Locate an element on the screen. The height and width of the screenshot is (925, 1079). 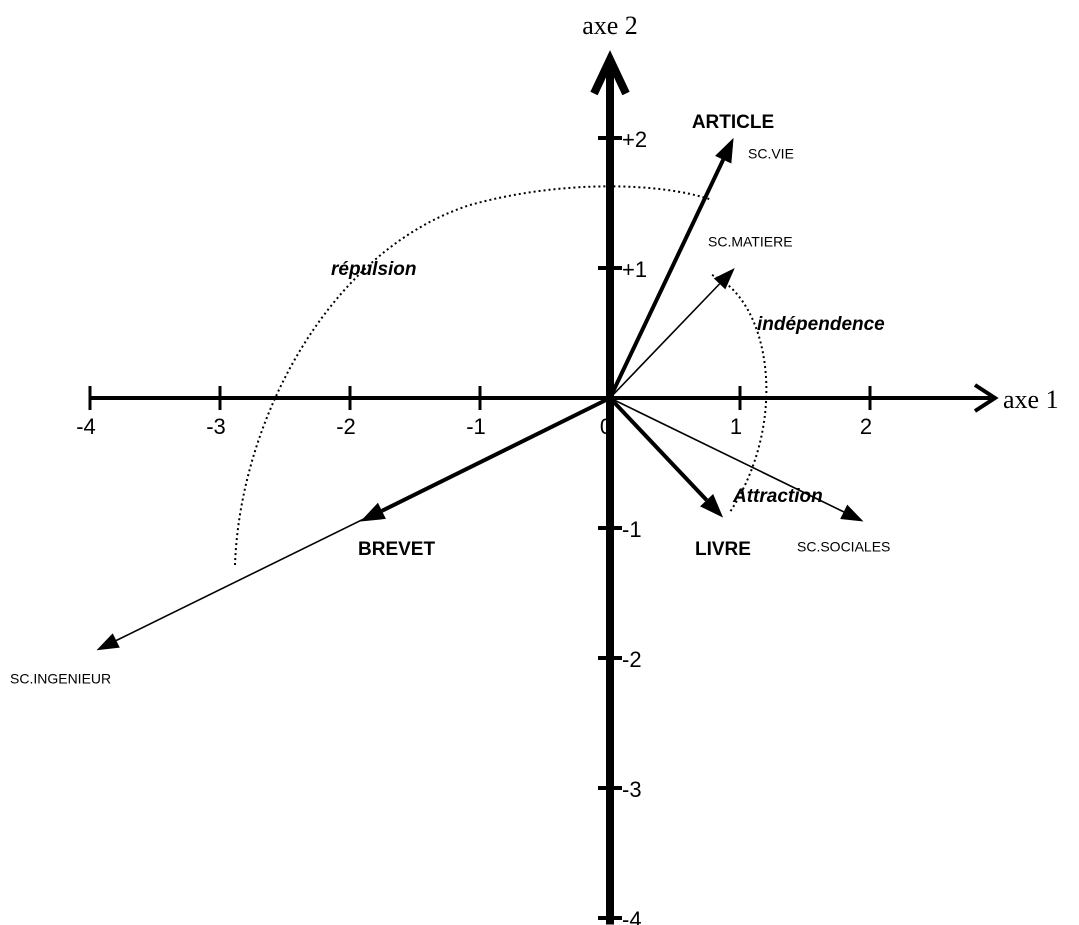
y-tick-label: -1 is located at coordinates (632, 529).